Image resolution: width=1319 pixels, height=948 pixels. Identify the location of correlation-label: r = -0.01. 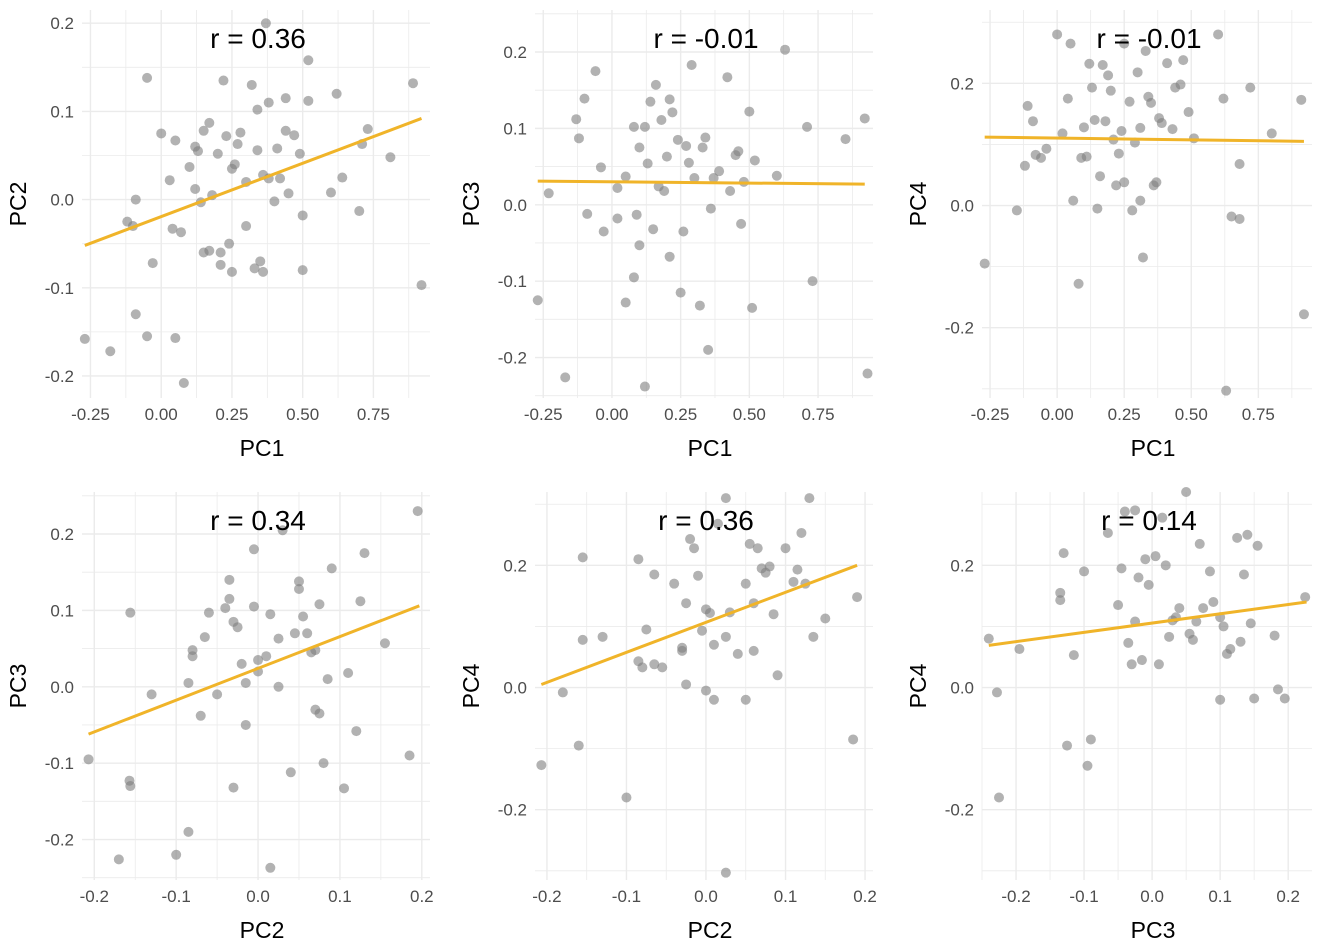
(1148, 38).